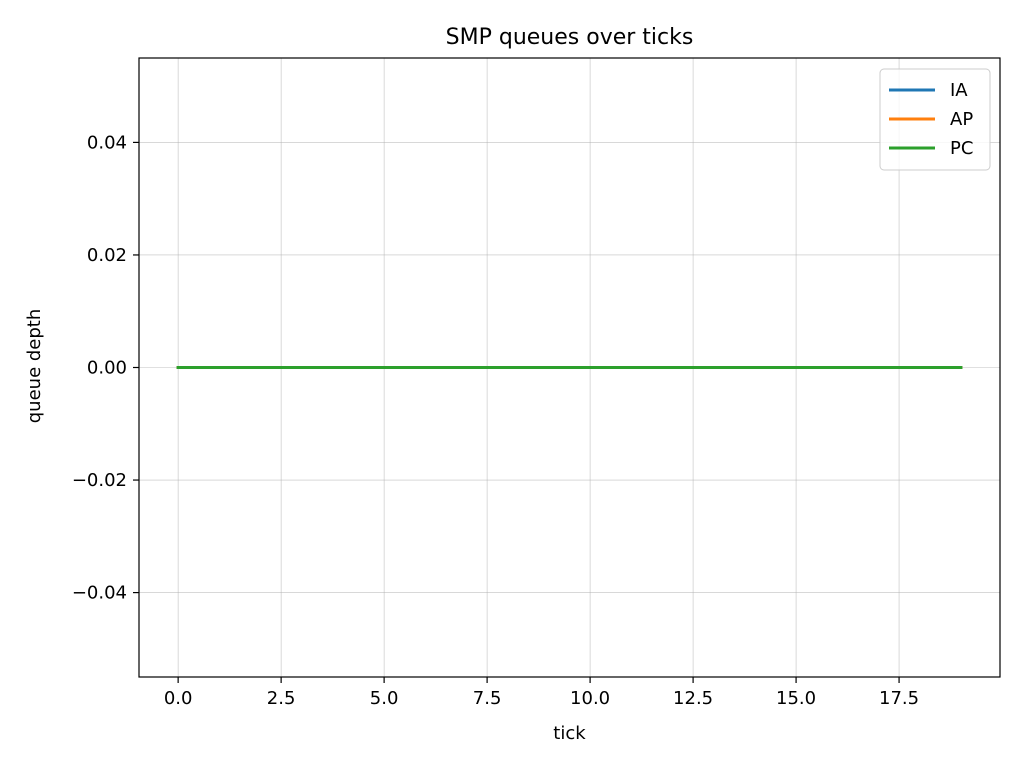  I want to click on y-axis-label: queue depth, so click(34, 366).